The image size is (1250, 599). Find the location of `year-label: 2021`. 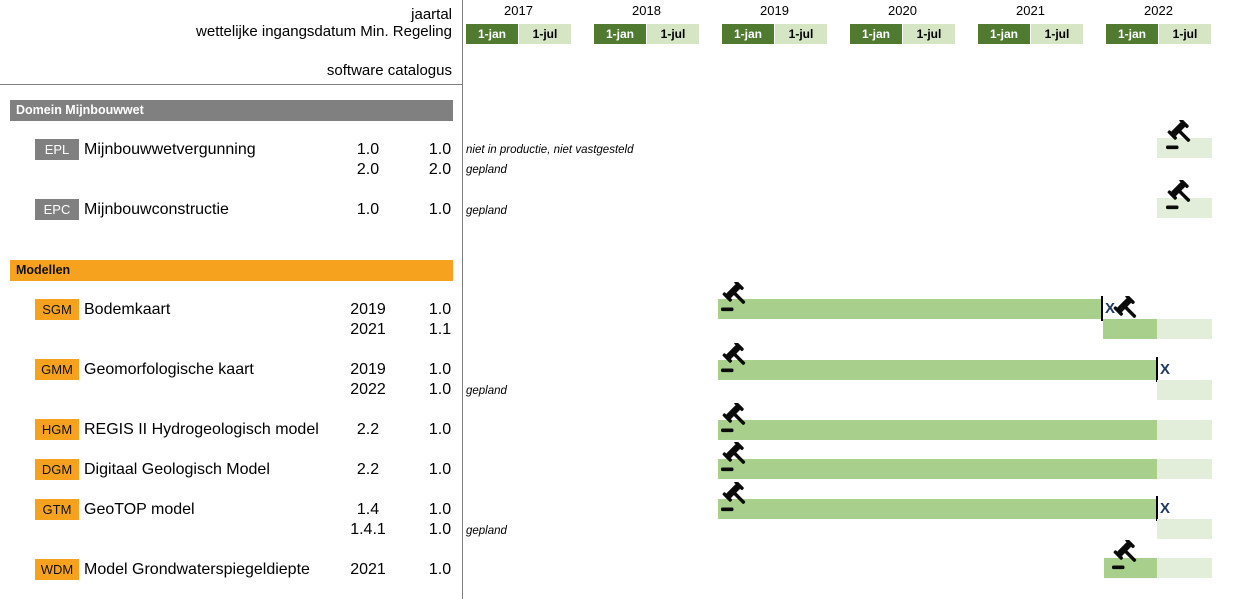

year-label: 2021 is located at coordinates (1030, 10).